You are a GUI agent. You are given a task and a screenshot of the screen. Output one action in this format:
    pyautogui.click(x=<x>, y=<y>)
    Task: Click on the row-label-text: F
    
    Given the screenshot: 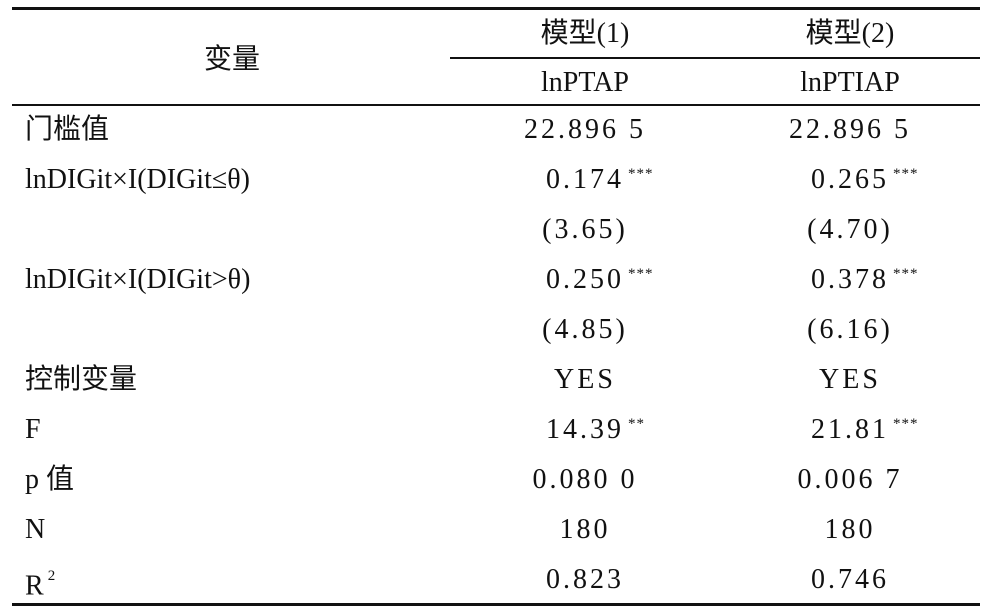 What is the action you would take?
    pyautogui.click(x=33, y=429)
    